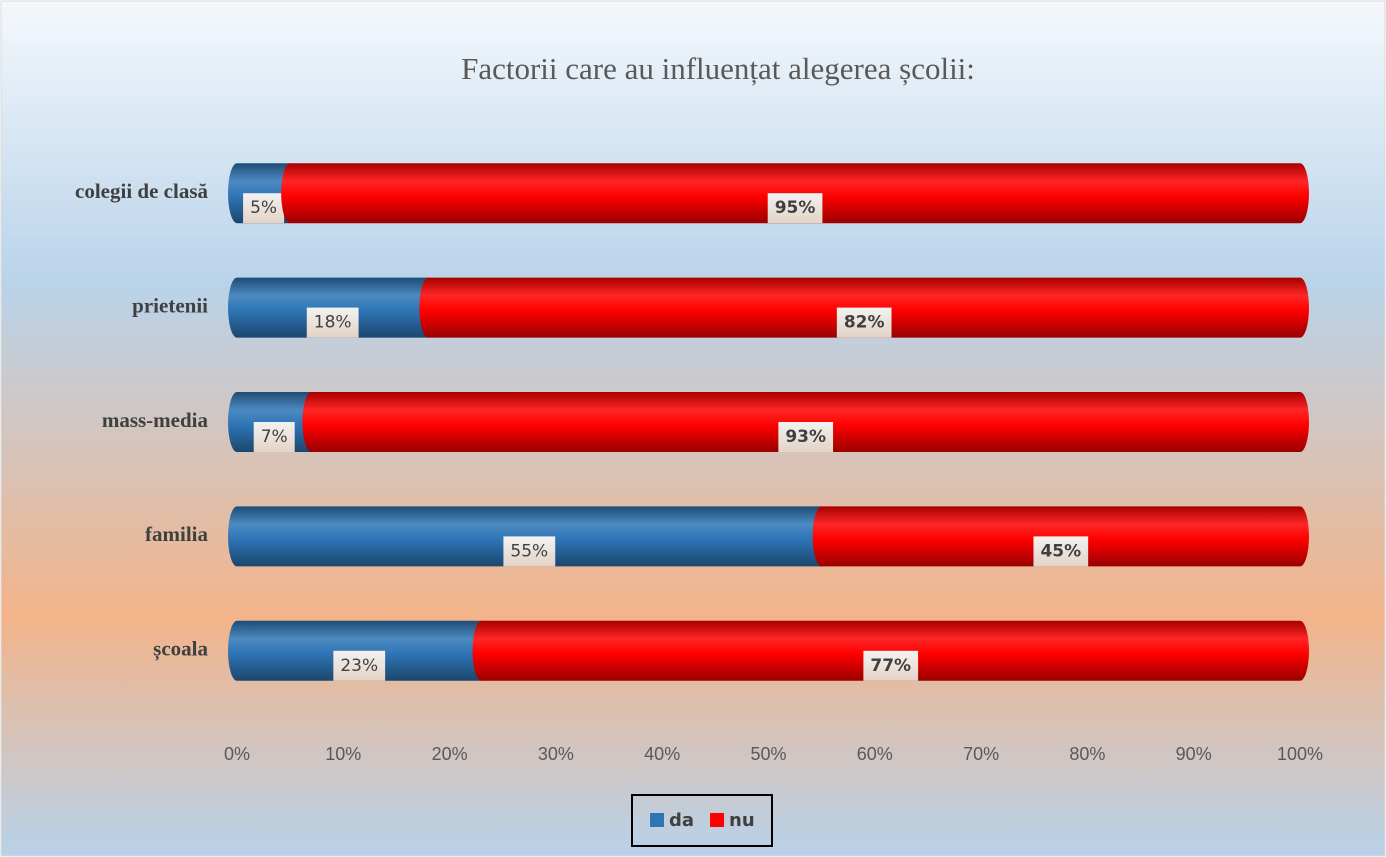 Image resolution: width=1386 pixels, height=857 pixels. Describe the element at coordinates (343, 754) in the screenshot. I see `x-tick-label: 10%` at that location.